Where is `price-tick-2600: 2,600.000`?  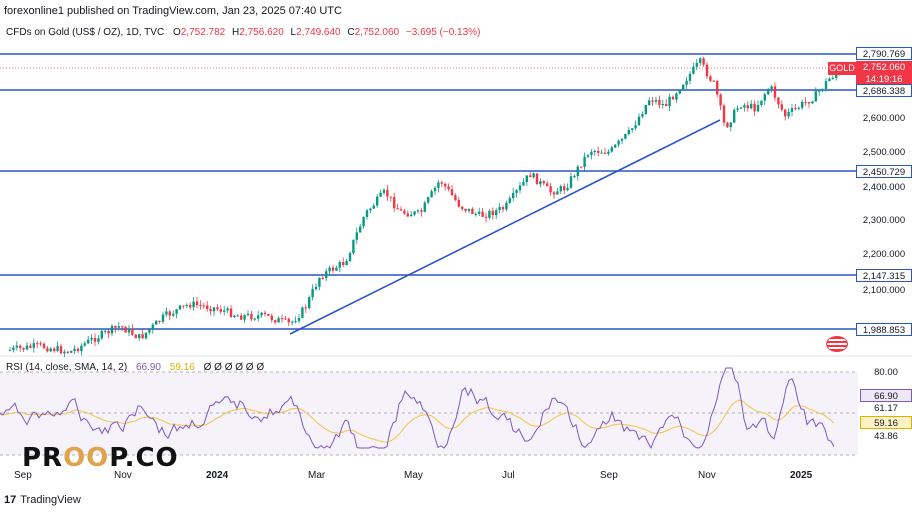
price-tick-2600: 2,600.000 is located at coordinates (884, 118).